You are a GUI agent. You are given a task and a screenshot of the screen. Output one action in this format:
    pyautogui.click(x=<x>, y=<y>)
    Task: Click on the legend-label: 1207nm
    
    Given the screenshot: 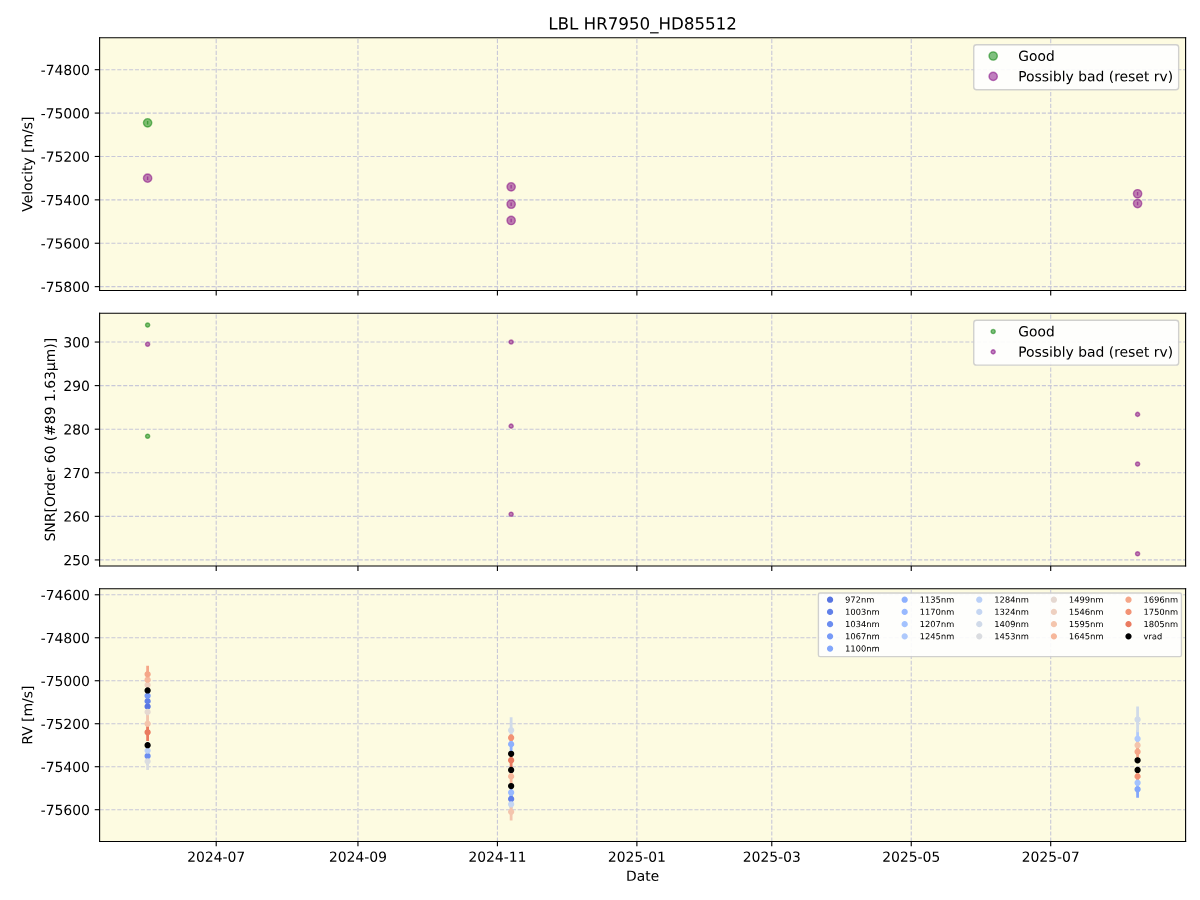 What is the action you would take?
    pyautogui.click(x=937, y=624)
    